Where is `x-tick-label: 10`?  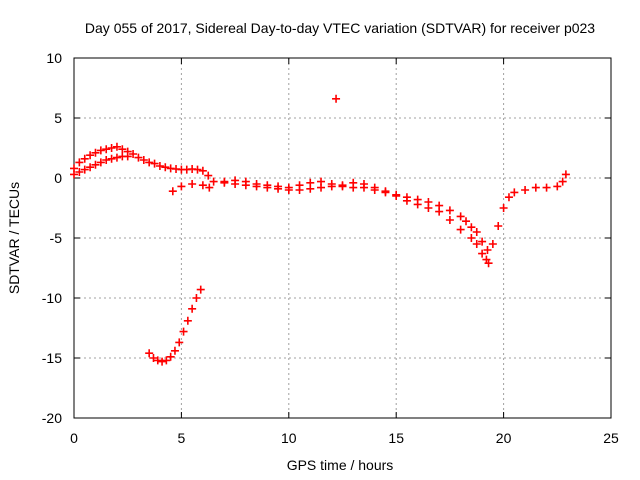 x-tick-label: 10 is located at coordinates (289, 438).